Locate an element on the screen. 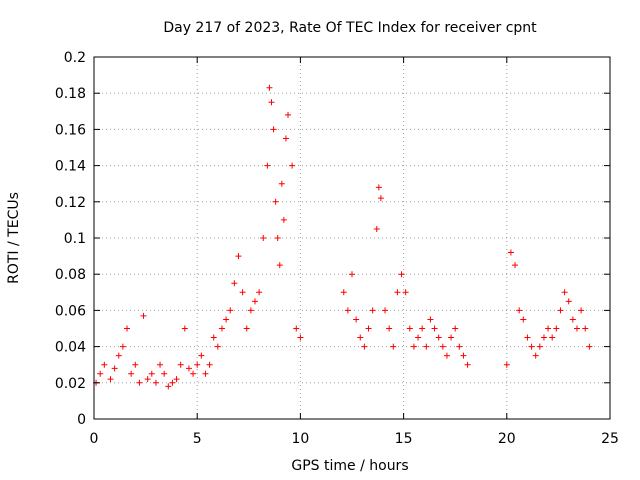  x-tick-label: 25 is located at coordinates (610, 439).